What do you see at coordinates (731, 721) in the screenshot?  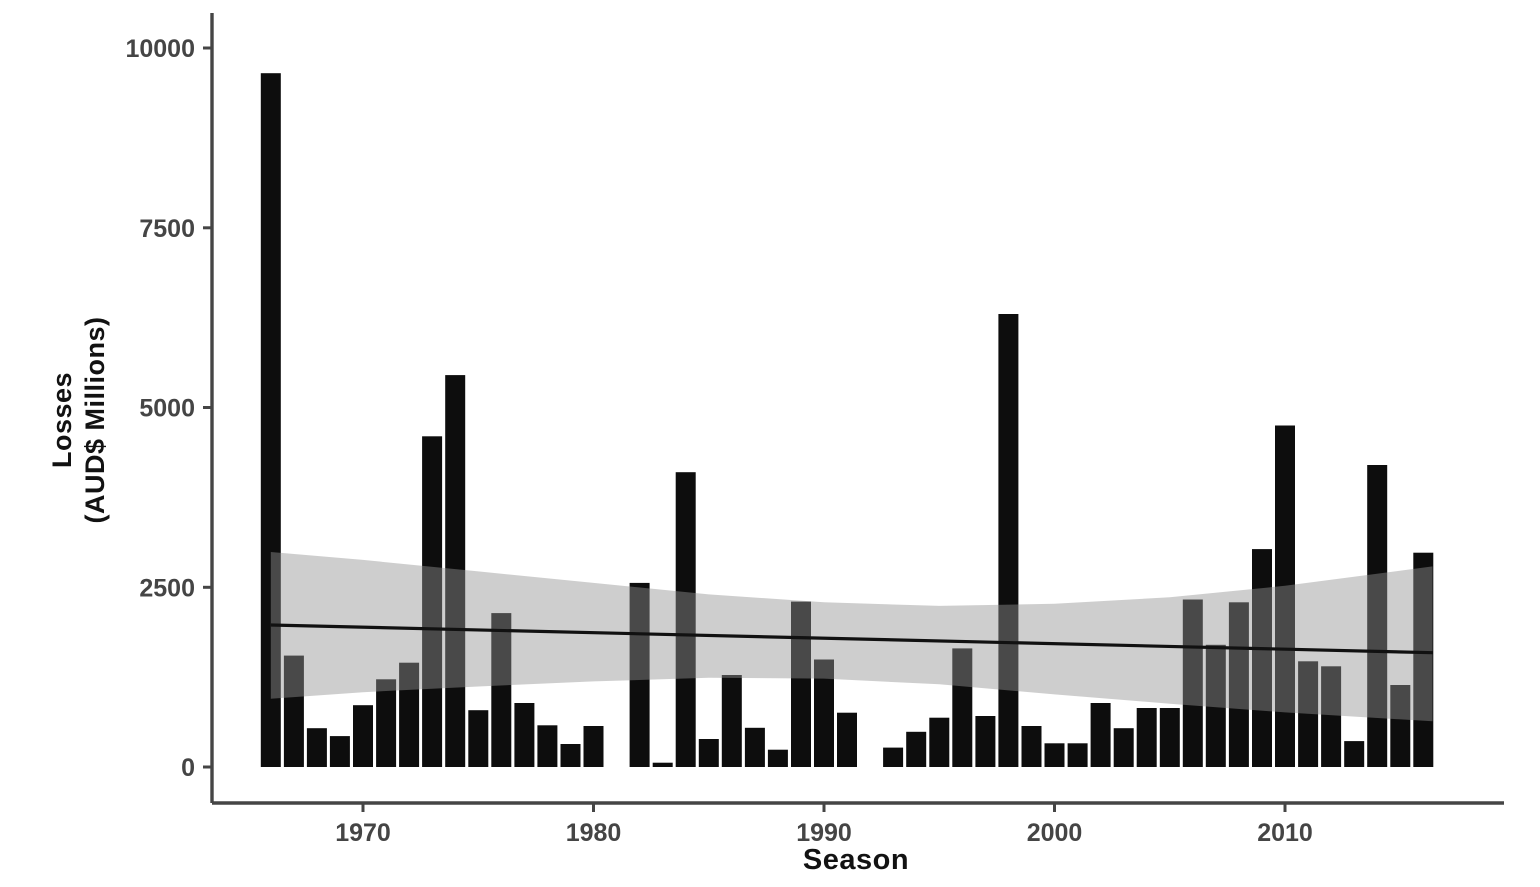 I see `bar-1986` at bounding box center [731, 721].